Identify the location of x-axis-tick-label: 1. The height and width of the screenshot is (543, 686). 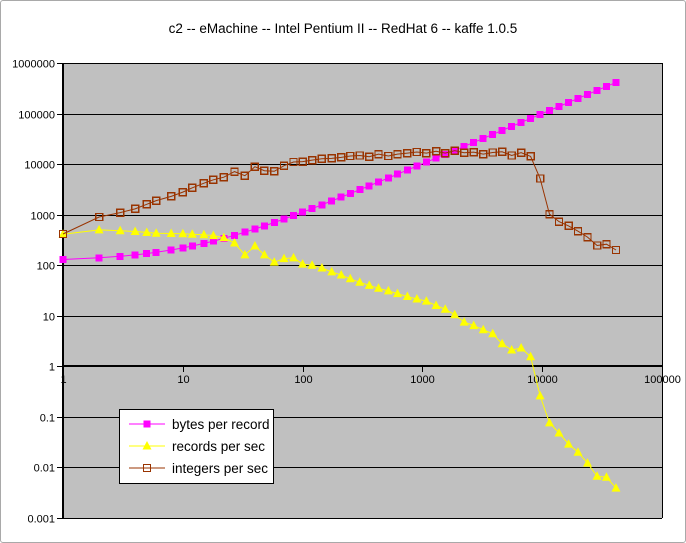
(63, 380).